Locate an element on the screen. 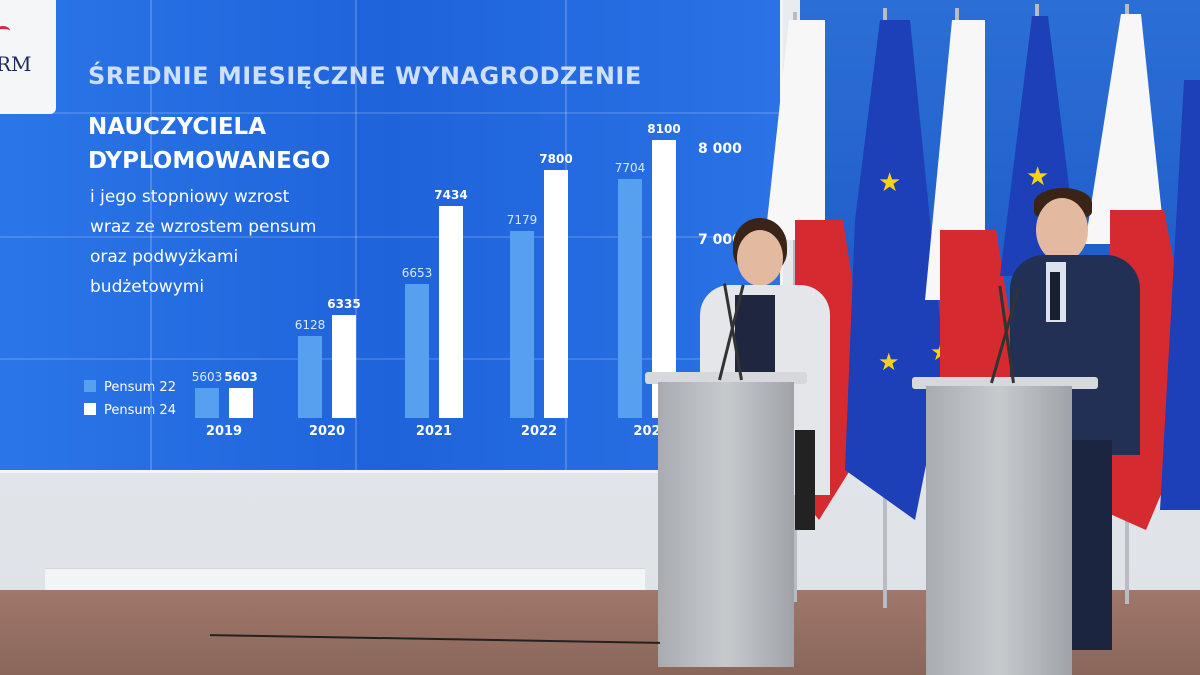 The image size is (1200, 675). legend-pensum22: Pensum 22 is located at coordinates (130, 387).